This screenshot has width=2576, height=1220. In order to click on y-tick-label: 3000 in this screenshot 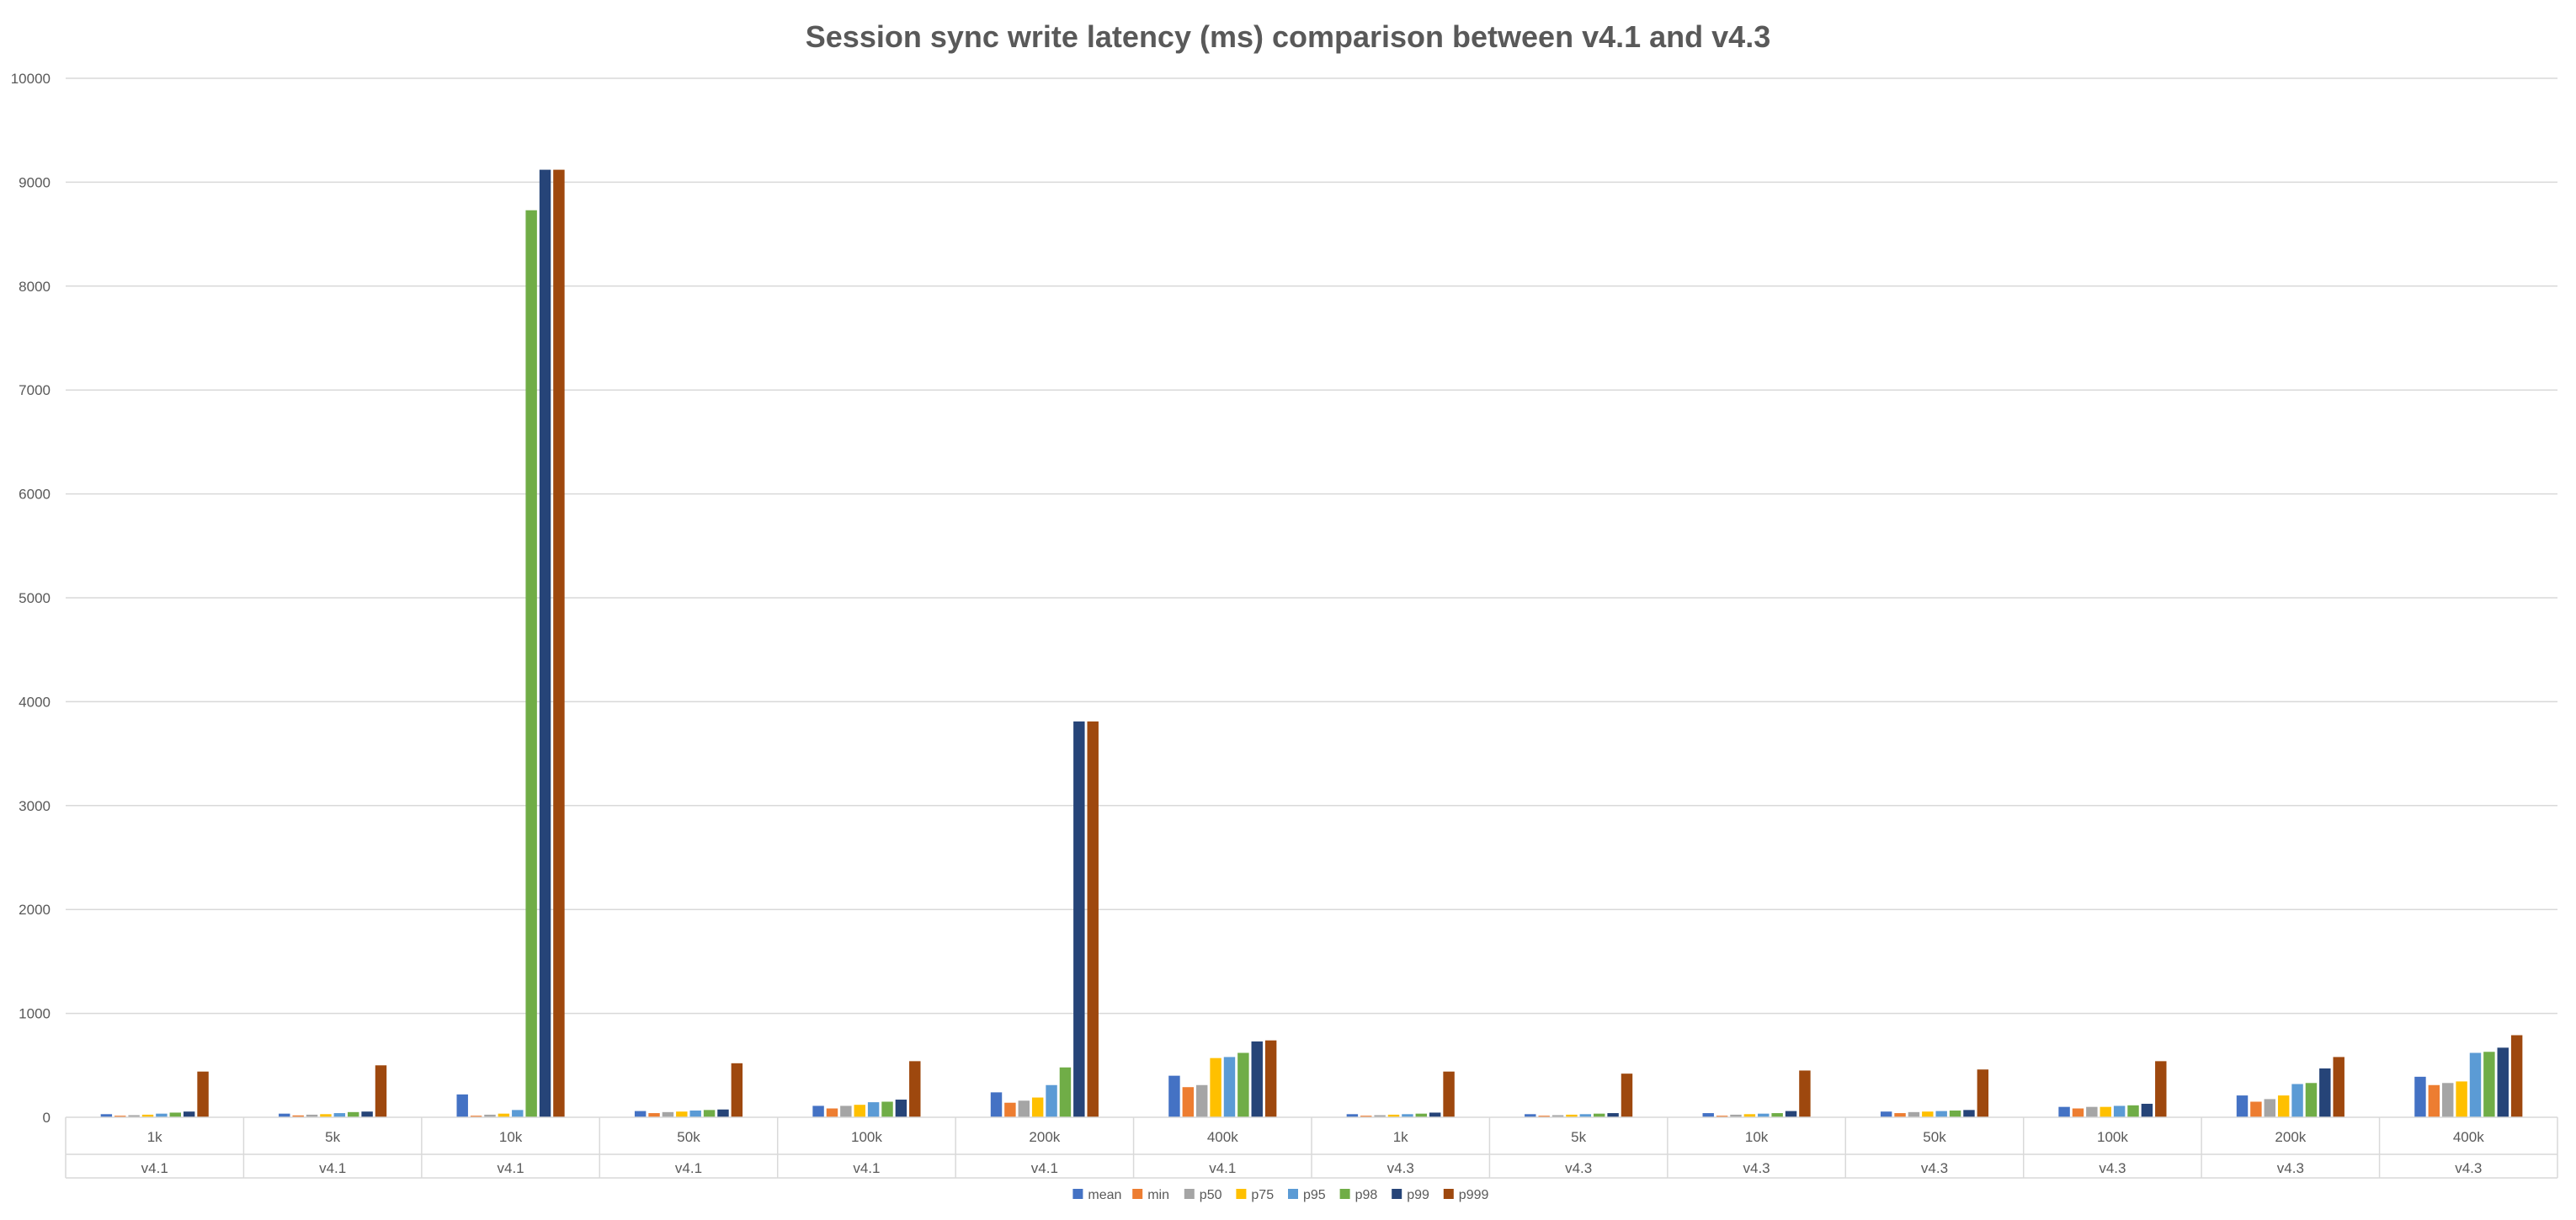, I will do `click(35, 806)`.